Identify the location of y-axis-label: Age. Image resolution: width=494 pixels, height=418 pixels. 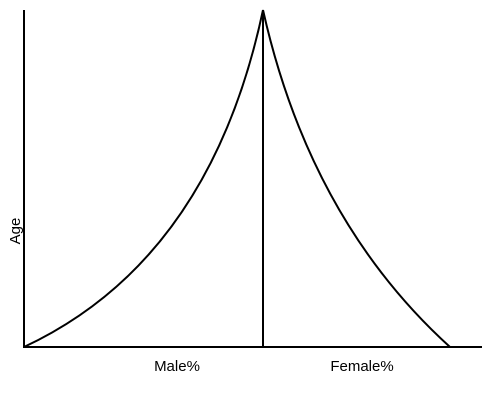
(15, 231).